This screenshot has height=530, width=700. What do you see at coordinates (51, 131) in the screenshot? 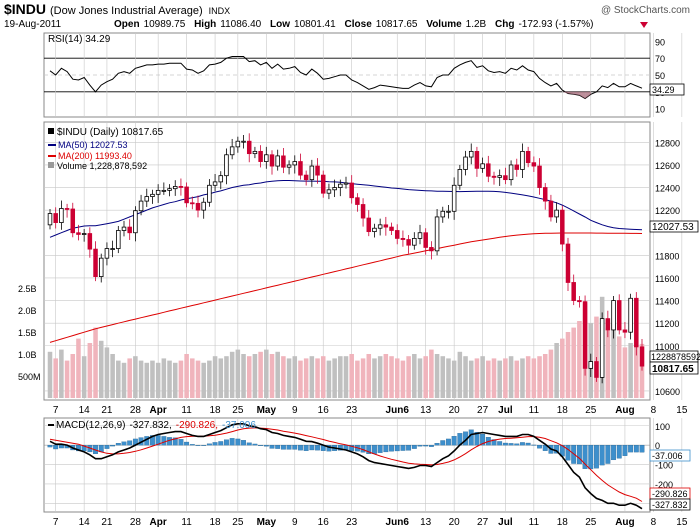
I see `legend-swatch-main` at bounding box center [51, 131].